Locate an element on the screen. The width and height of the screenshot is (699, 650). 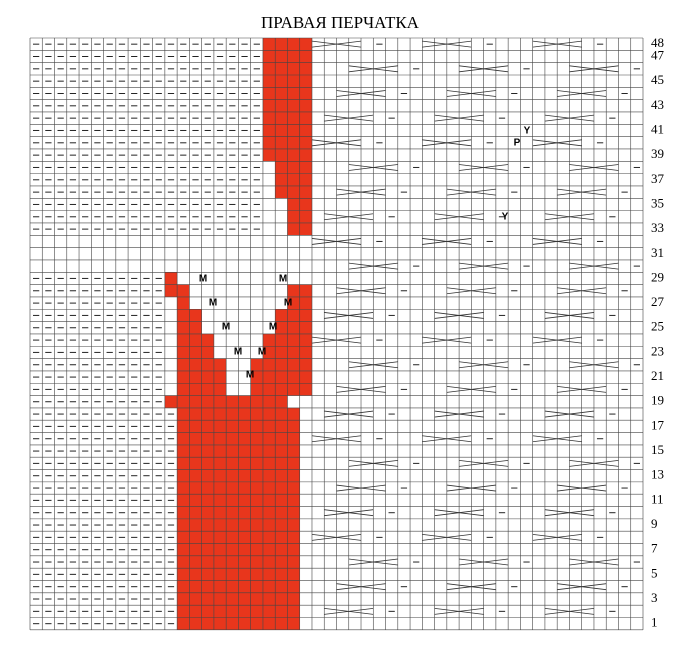
row-number: 15 is located at coordinates (657, 449).